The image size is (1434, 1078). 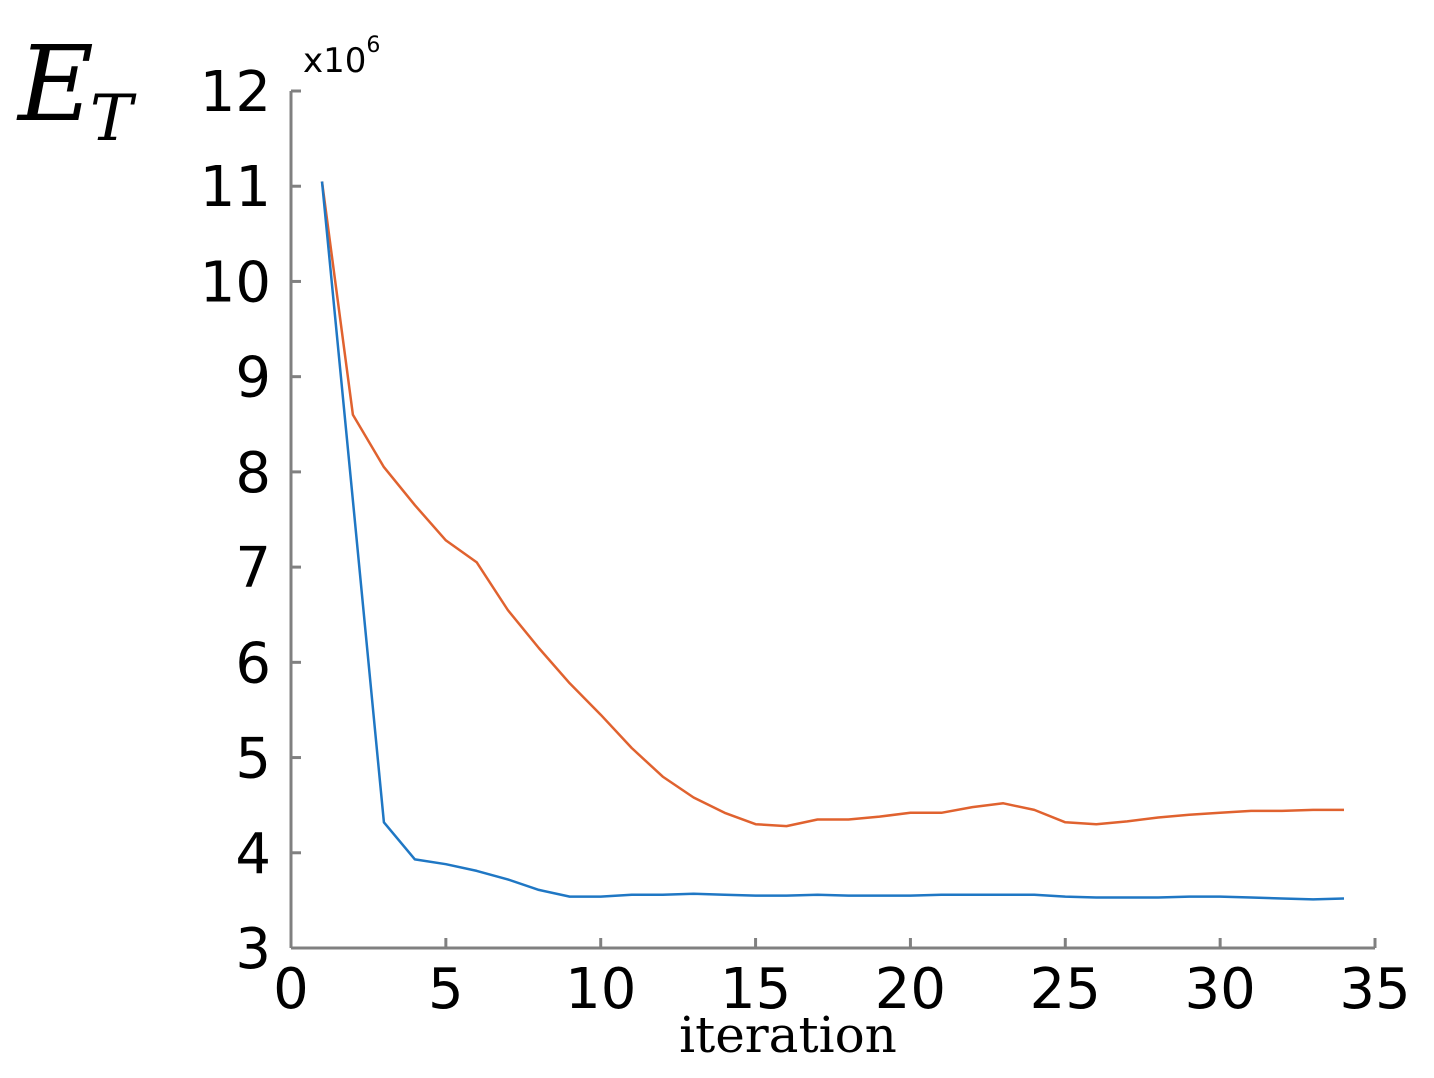 What do you see at coordinates (235, 187) in the screenshot?
I see `y-tick-label: 11` at bounding box center [235, 187].